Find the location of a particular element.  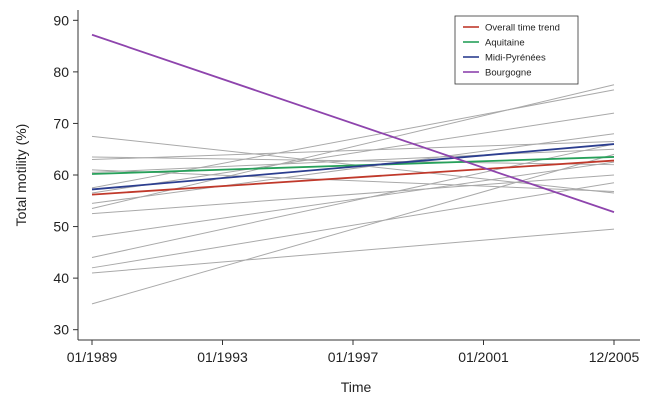

y-tick-label: 70 is located at coordinates (61, 123).